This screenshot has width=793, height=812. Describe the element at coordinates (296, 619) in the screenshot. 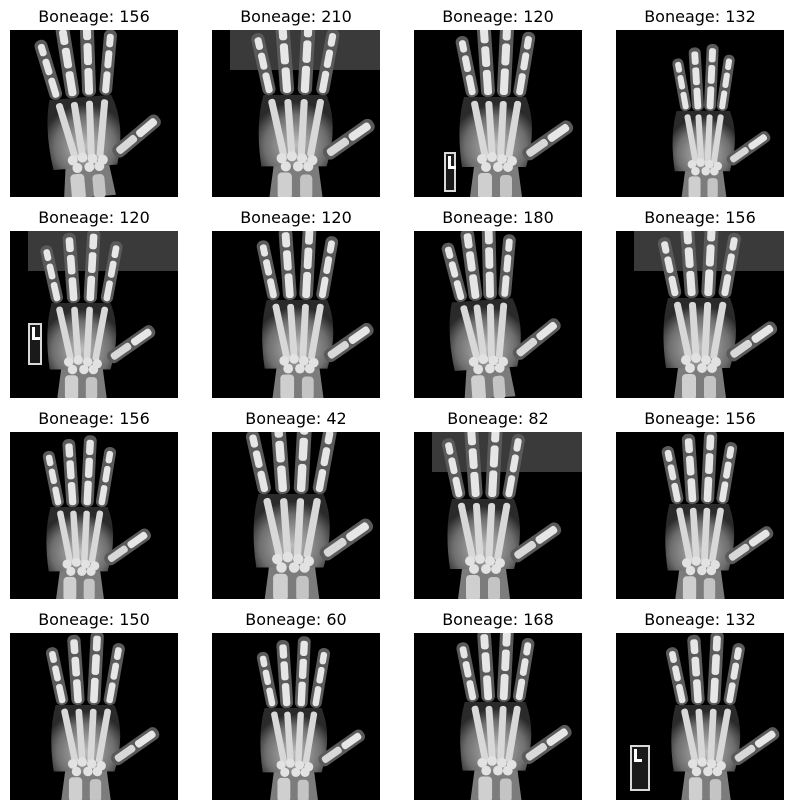

I see `panel-title: Boneage: 60` at that location.